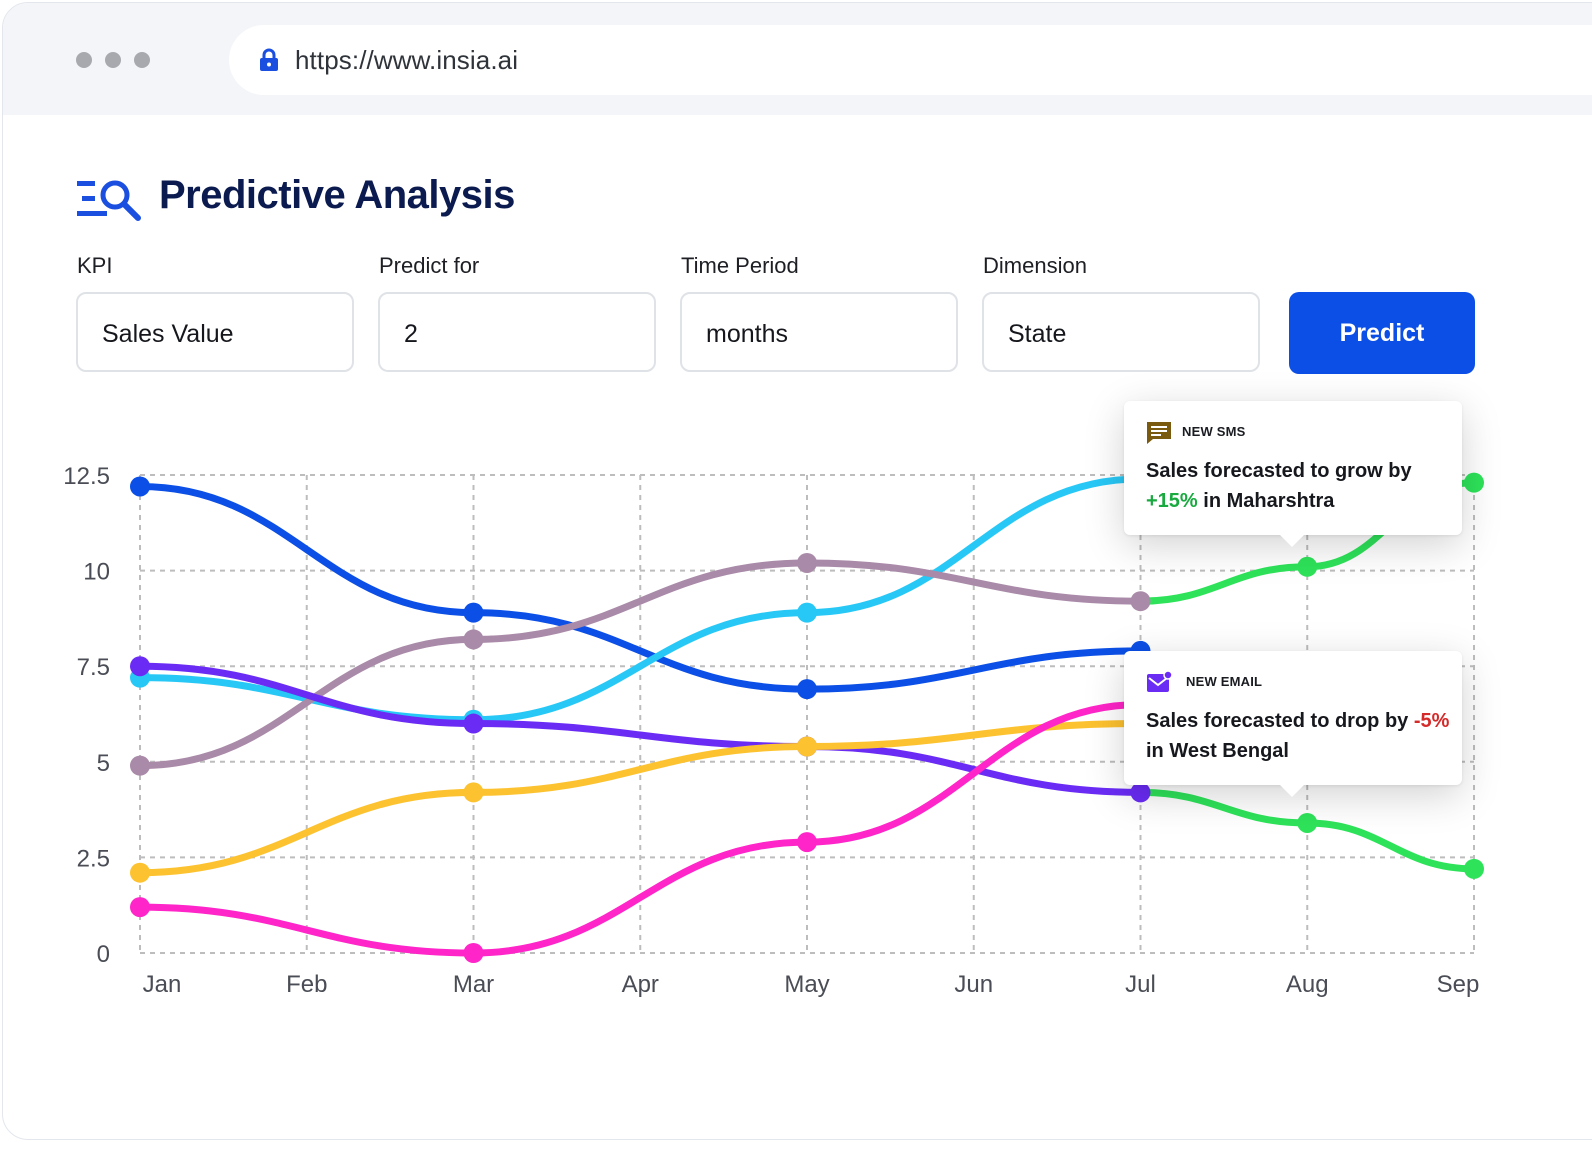 This screenshot has width=1592, height=1157. What do you see at coordinates (168, 334) in the screenshot?
I see `kpi-value: Sales Value` at bounding box center [168, 334].